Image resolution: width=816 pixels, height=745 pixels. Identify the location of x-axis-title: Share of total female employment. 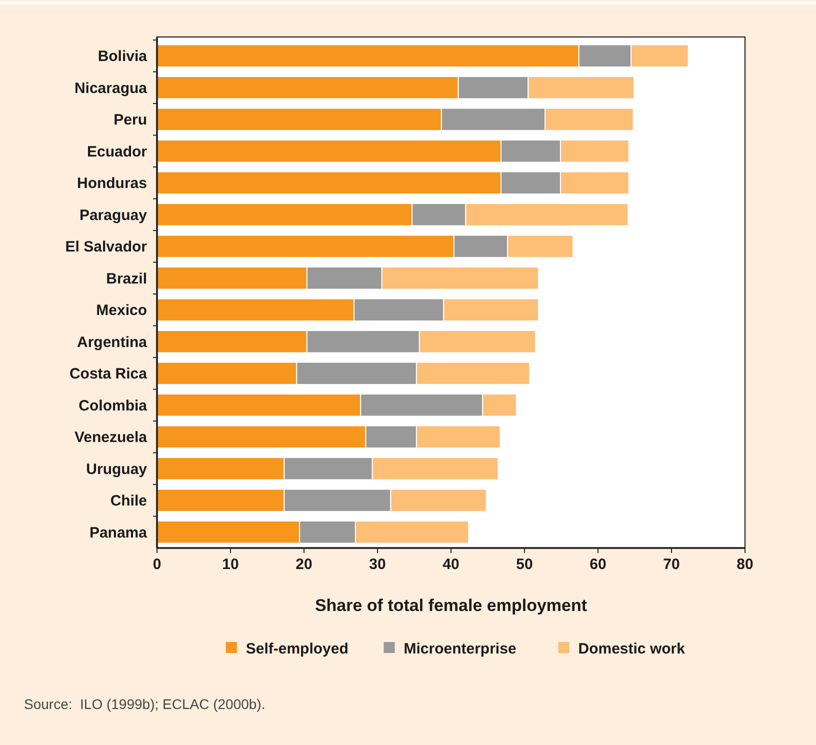
(451, 605).